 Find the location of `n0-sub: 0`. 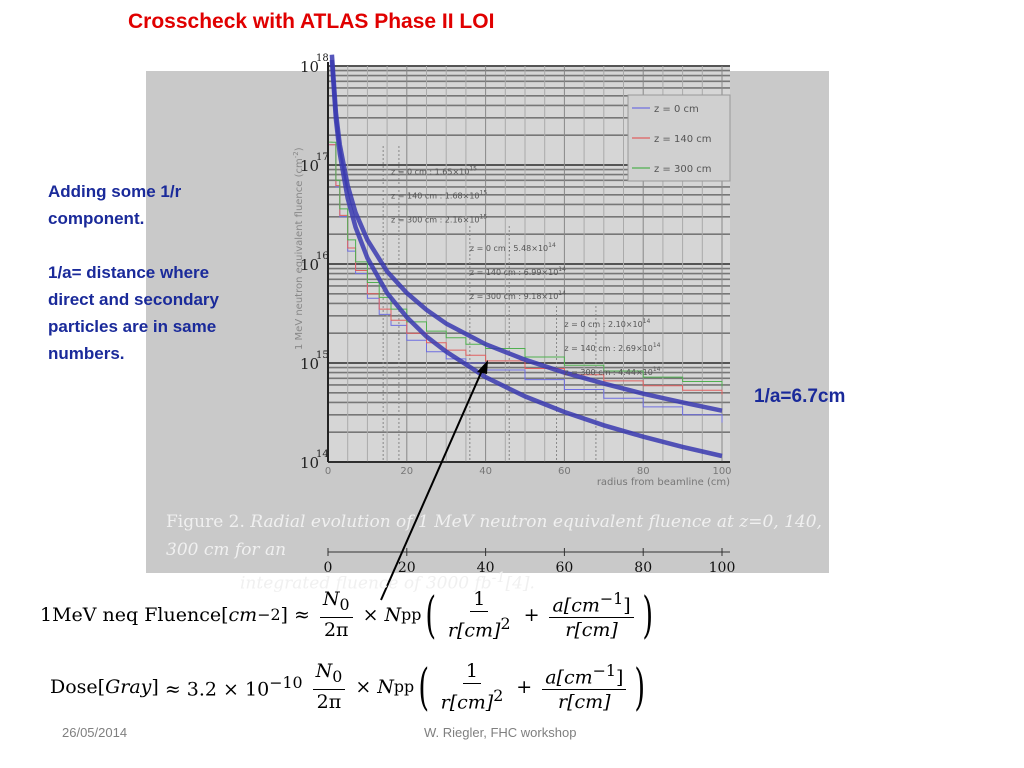

n0-sub: 0 is located at coordinates (344, 605).